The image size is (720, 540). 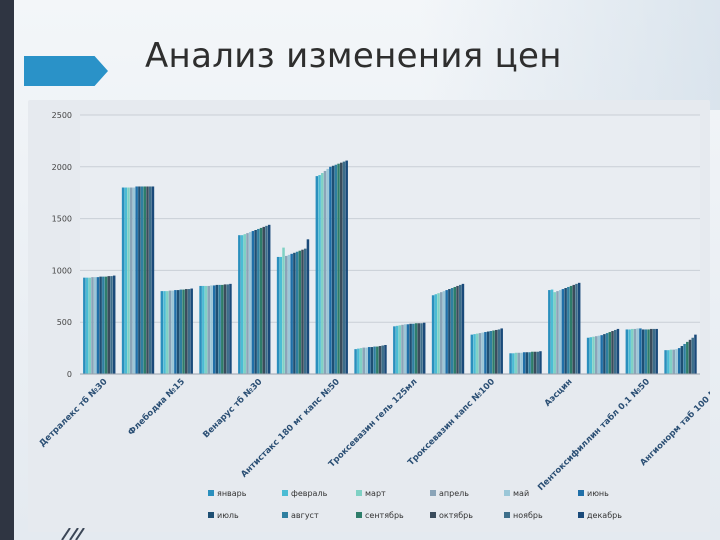 What do you see at coordinates (384, 515) in the screenshot?
I see `legend-label: сентябрь` at bounding box center [384, 515].